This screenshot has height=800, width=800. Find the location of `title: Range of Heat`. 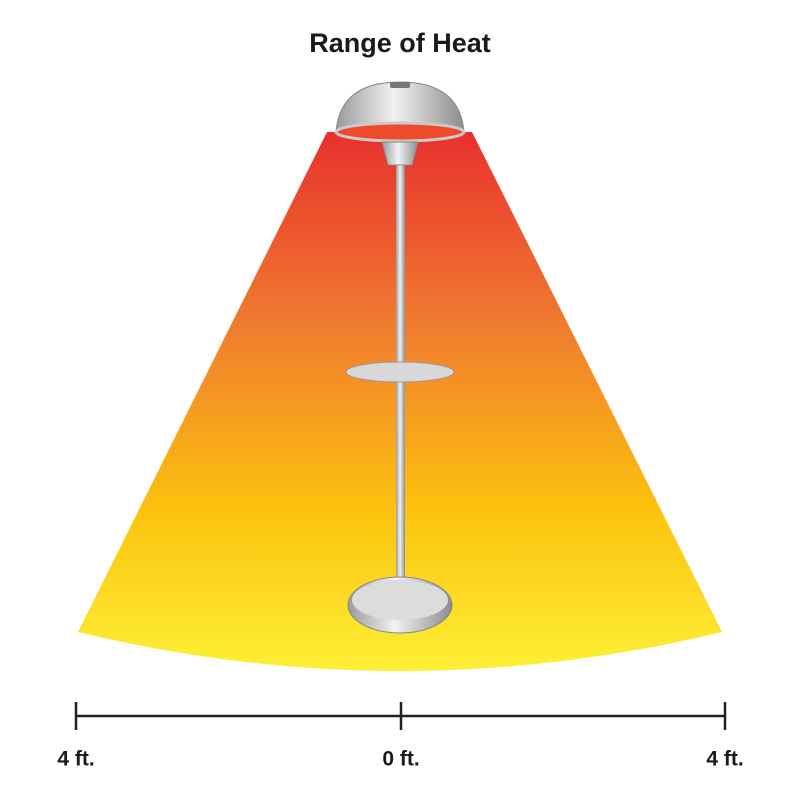

title: Range of Heat is located at coordinates (400, 43).